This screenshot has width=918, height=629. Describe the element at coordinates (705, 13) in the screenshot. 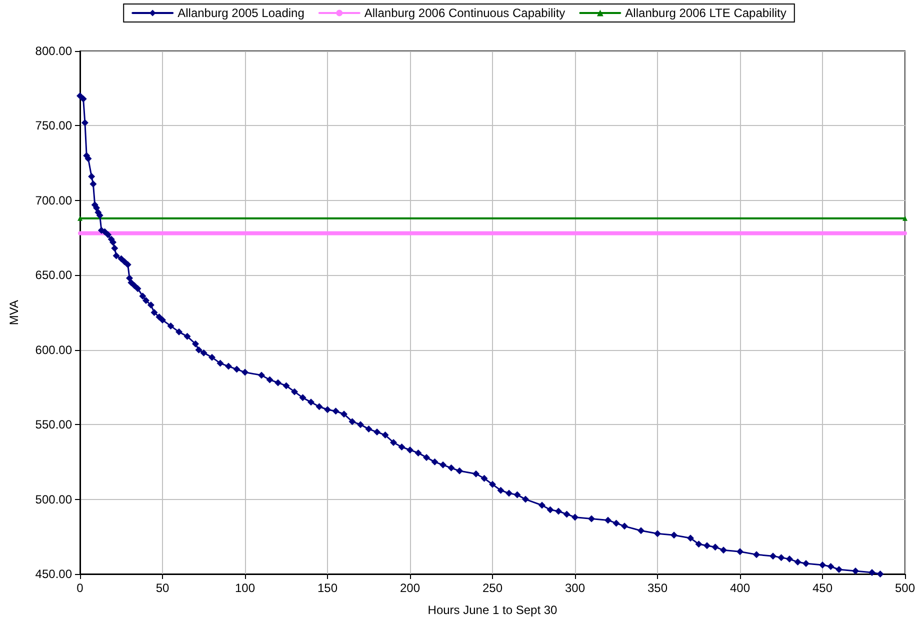

I see `legend-label: Allanburg 2006 LTE Capability` at that location.